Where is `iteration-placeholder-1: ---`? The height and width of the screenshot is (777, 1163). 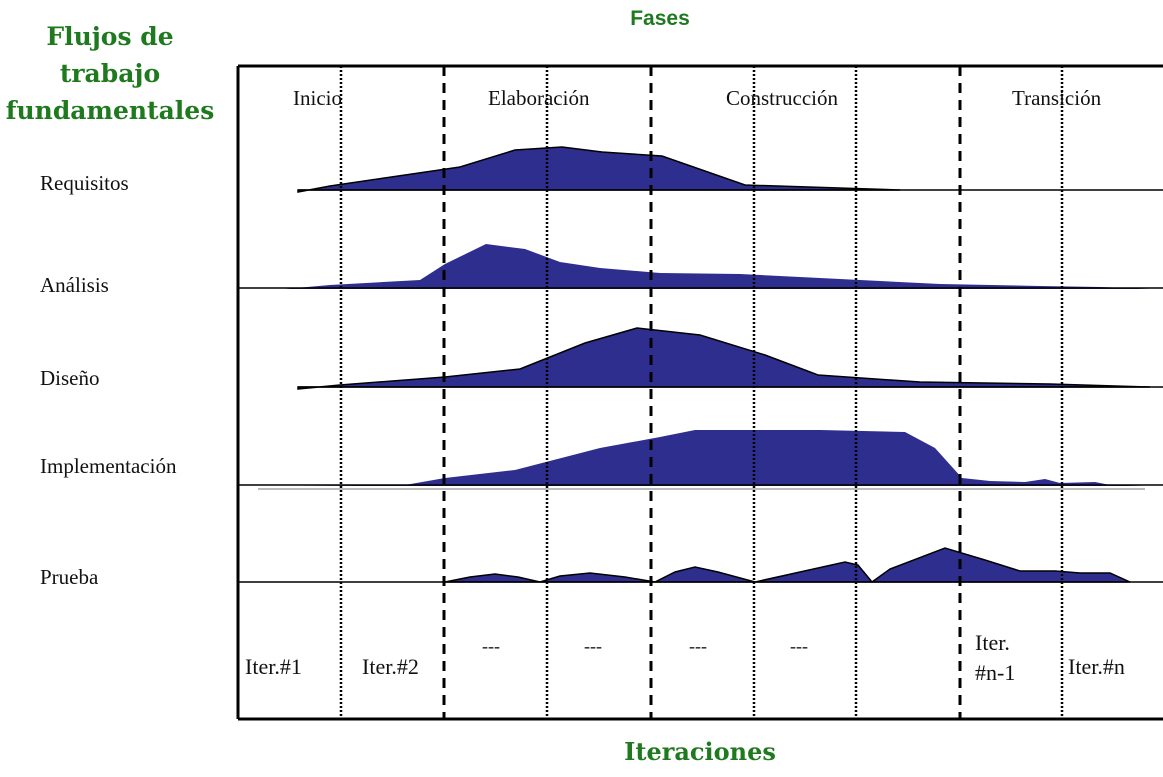 iteration-placeholder-1: --- is located at coordinates (491, 646).